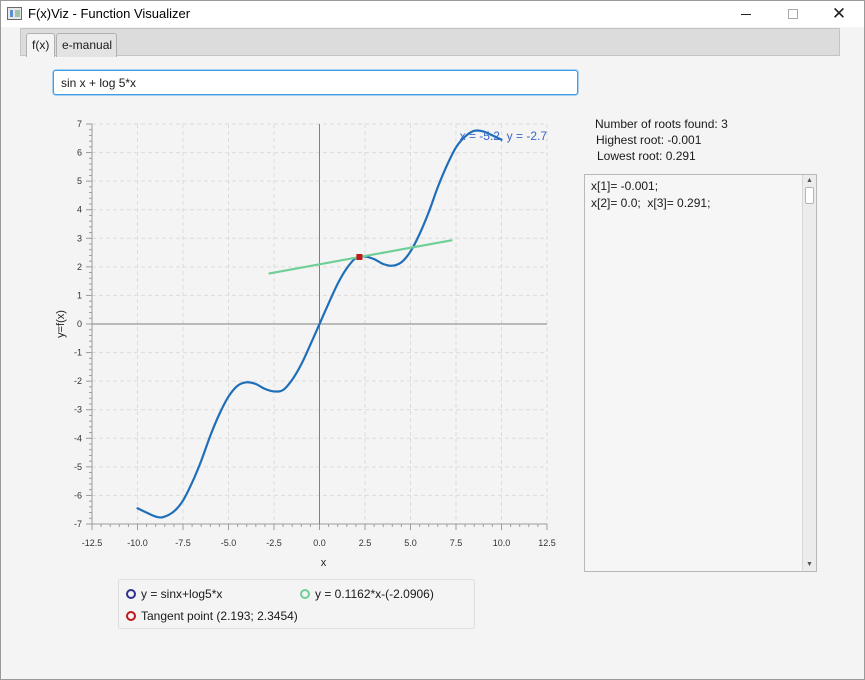 The height and width of the screenshot is (680, 865). What do you see at coordinates (78, 353) in the screenshot?
I see `y-tick-label: -1` at bounding box center [78, 353].